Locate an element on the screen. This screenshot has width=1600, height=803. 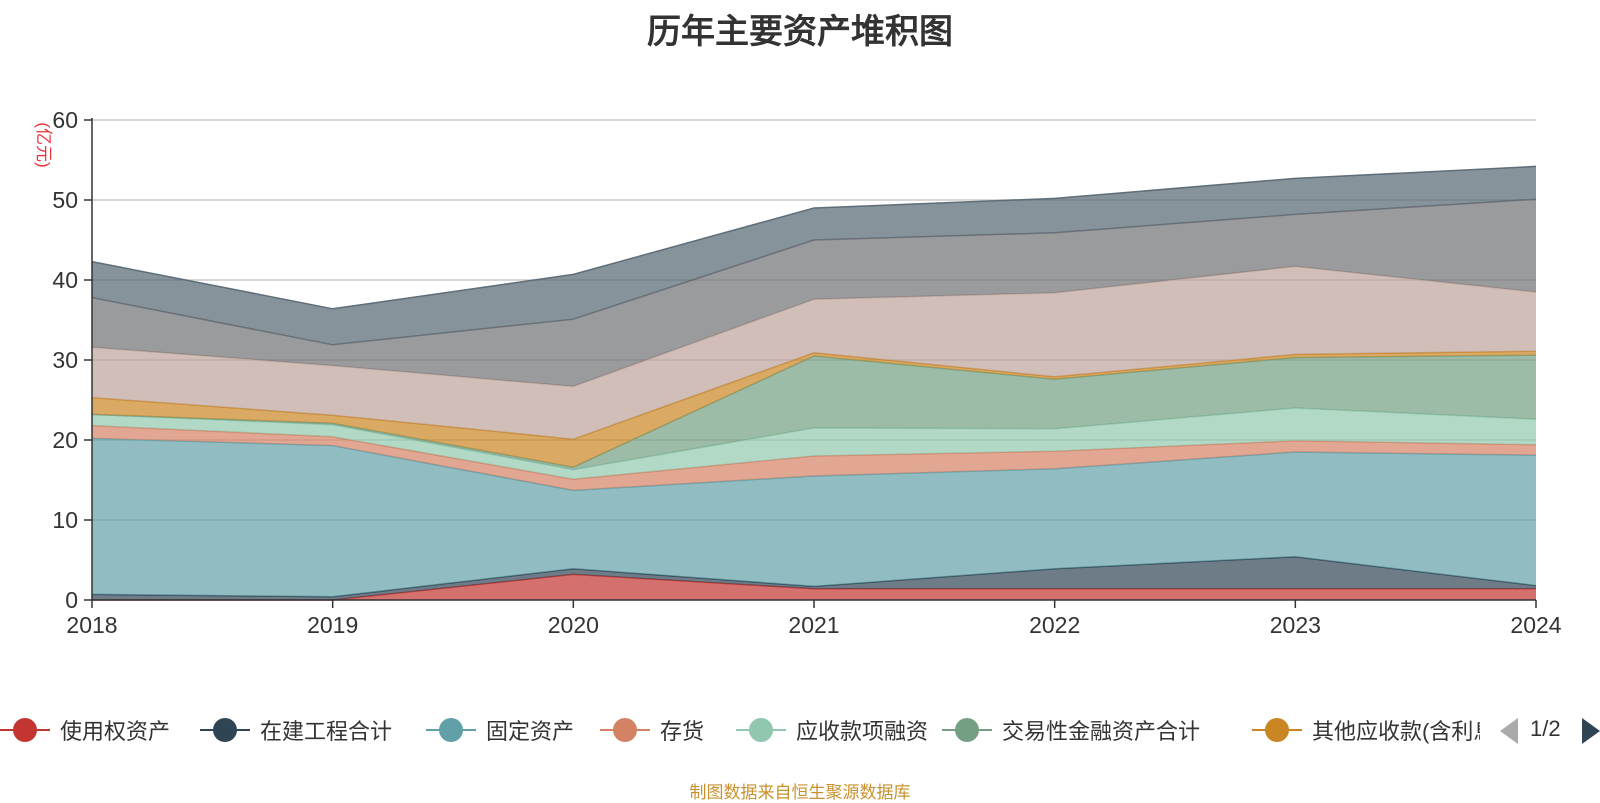
legend-item: 应收款项融资 is located at coordinates (832, 730).